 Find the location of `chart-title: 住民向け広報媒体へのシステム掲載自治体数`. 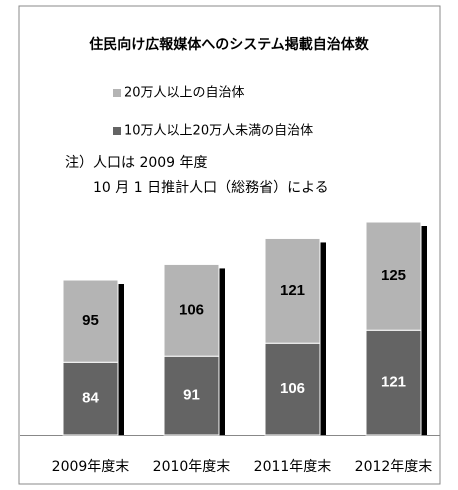

chart-title: 住民向け広報媒体へのシステム掲載自治体数 is located at coordinates (229, 44).